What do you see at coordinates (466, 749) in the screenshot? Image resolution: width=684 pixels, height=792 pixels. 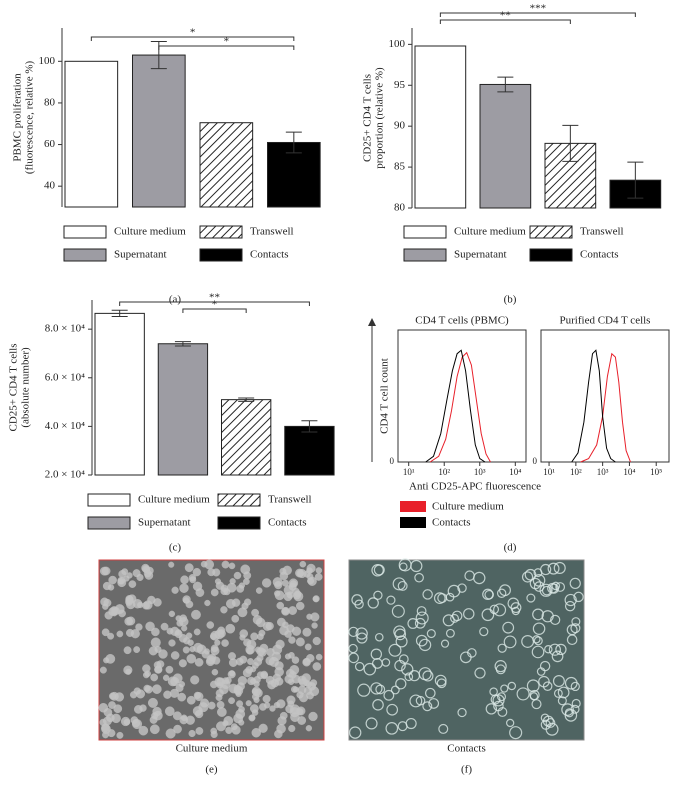 I see `image-caption: Contacts` at bounding box center [466, 749].